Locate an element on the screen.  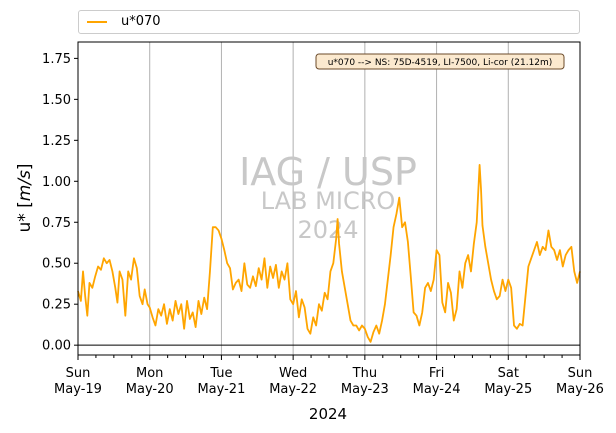
x-tick-date: May-24 is located at coordinates (437, 389).